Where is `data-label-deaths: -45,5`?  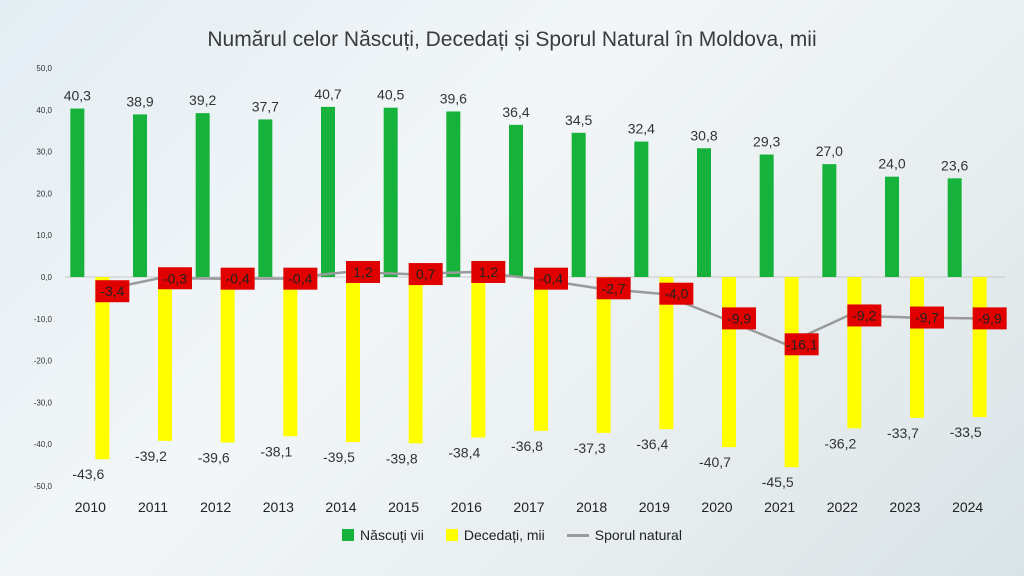
data-label-deaths: -45,5 is located at coordinates (778, 482).